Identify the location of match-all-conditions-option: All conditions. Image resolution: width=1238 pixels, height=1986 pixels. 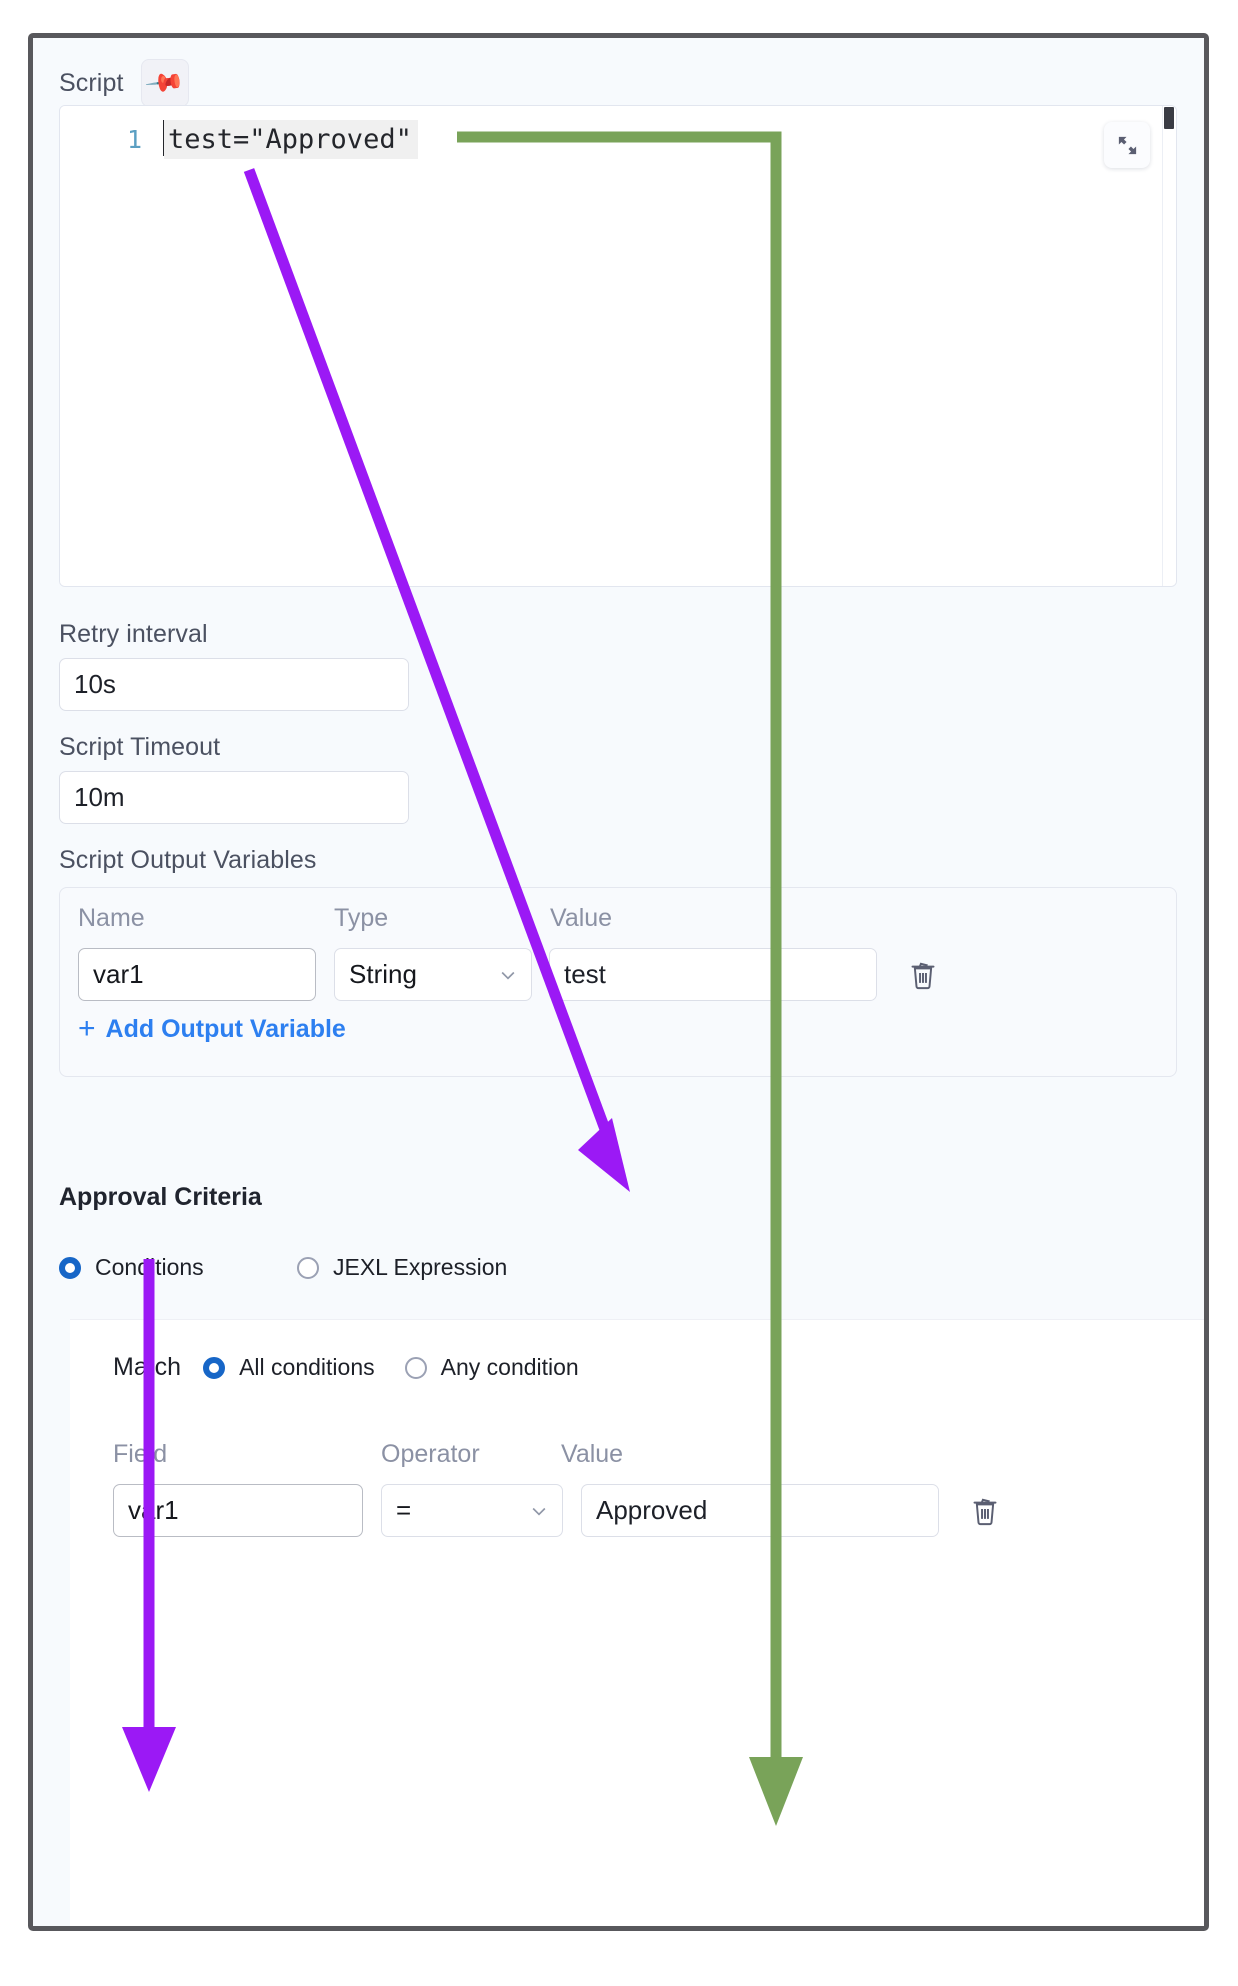
(289, 1367).